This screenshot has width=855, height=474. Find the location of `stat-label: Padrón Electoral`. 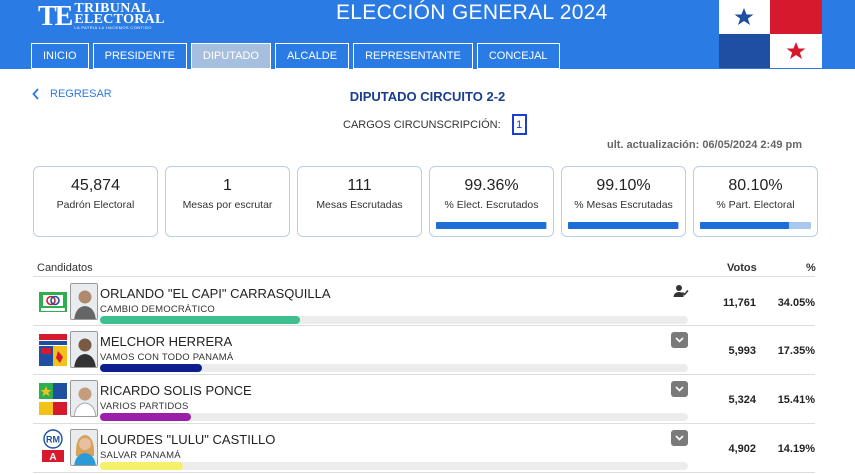

stat-label: Padrón Electoral is located at coordinates (95, 205).